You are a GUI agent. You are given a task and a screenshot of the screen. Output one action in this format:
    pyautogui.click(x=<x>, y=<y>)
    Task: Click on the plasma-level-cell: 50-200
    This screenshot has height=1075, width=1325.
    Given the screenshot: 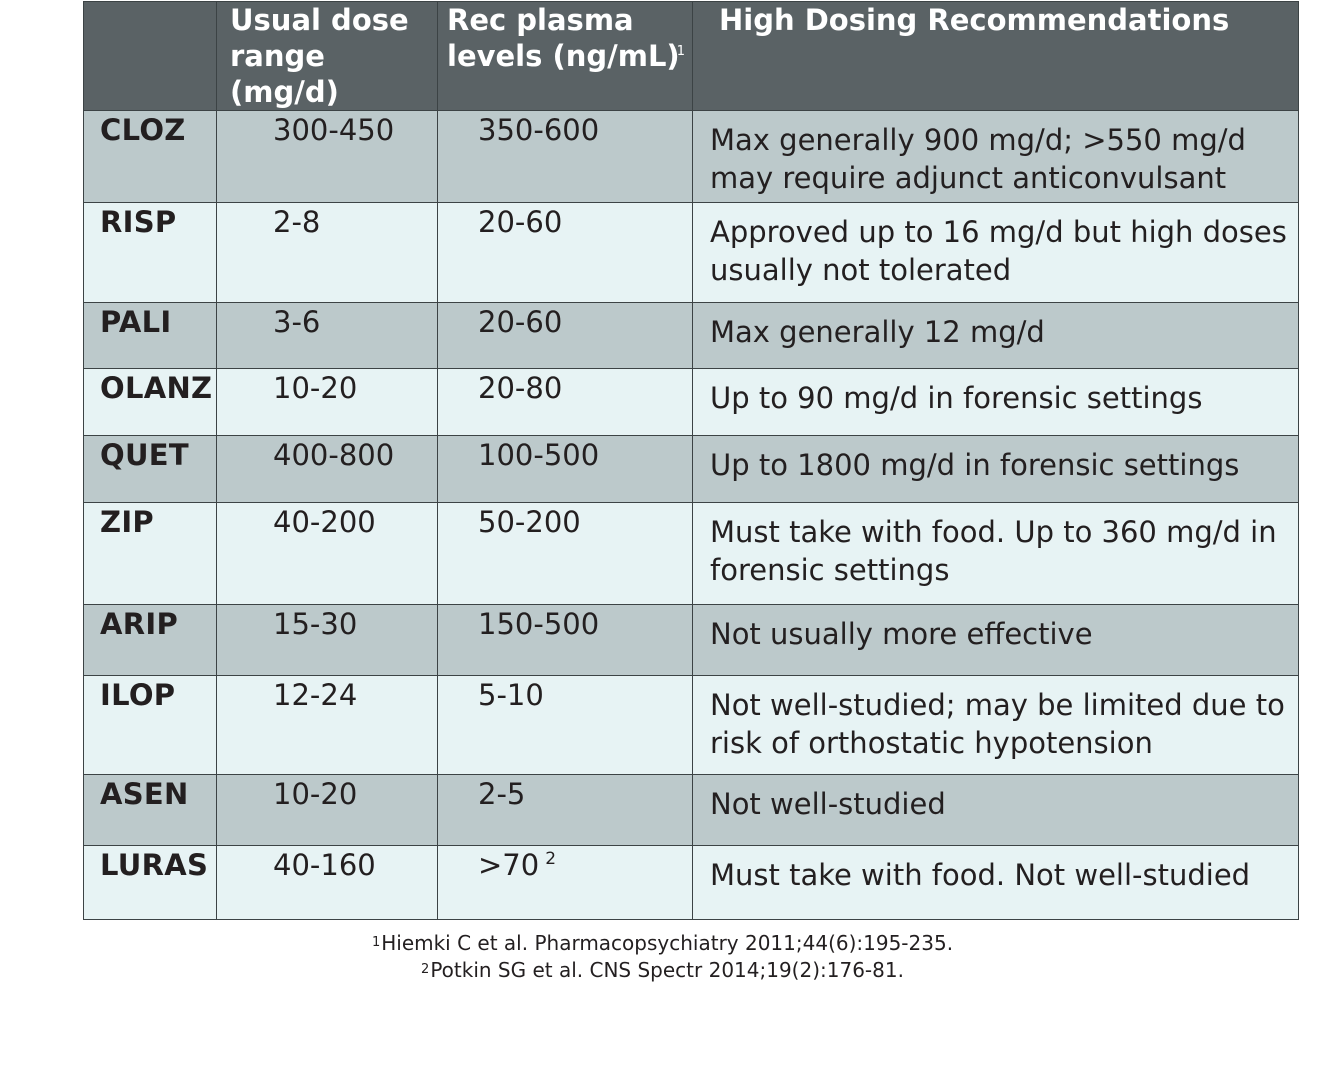 What is the action you would take?
    pyautogui.click(x=565, y=553)
    